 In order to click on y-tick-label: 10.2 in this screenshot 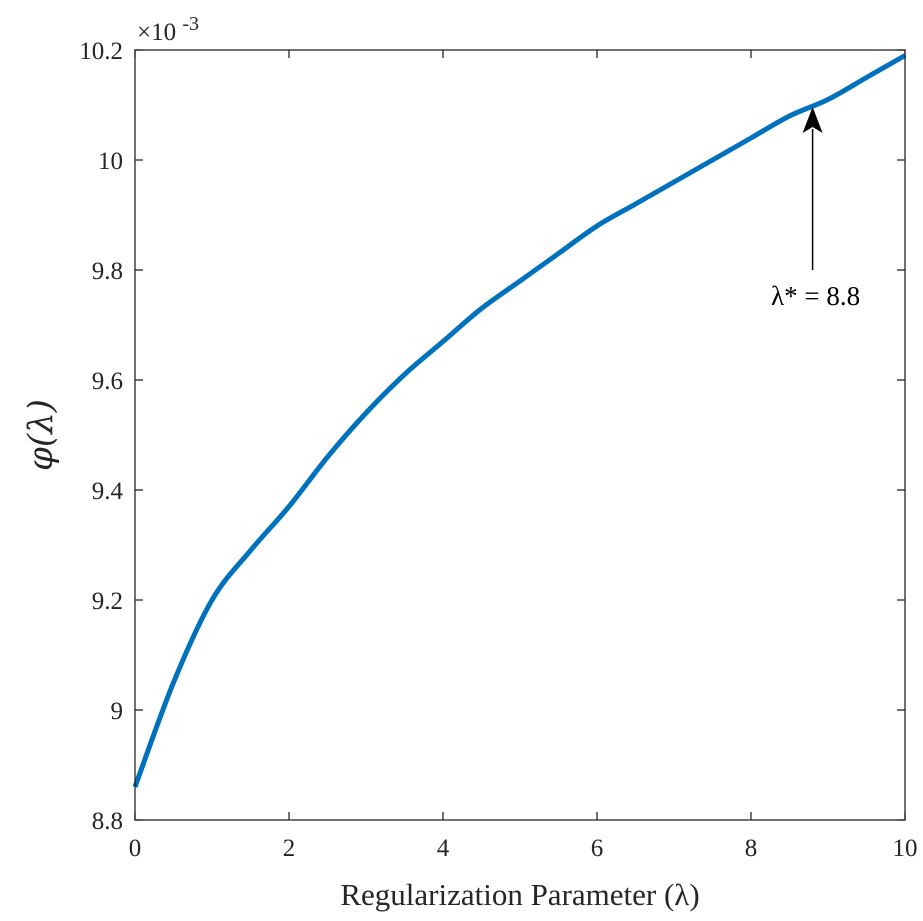, I will do `click(101, 51)`.